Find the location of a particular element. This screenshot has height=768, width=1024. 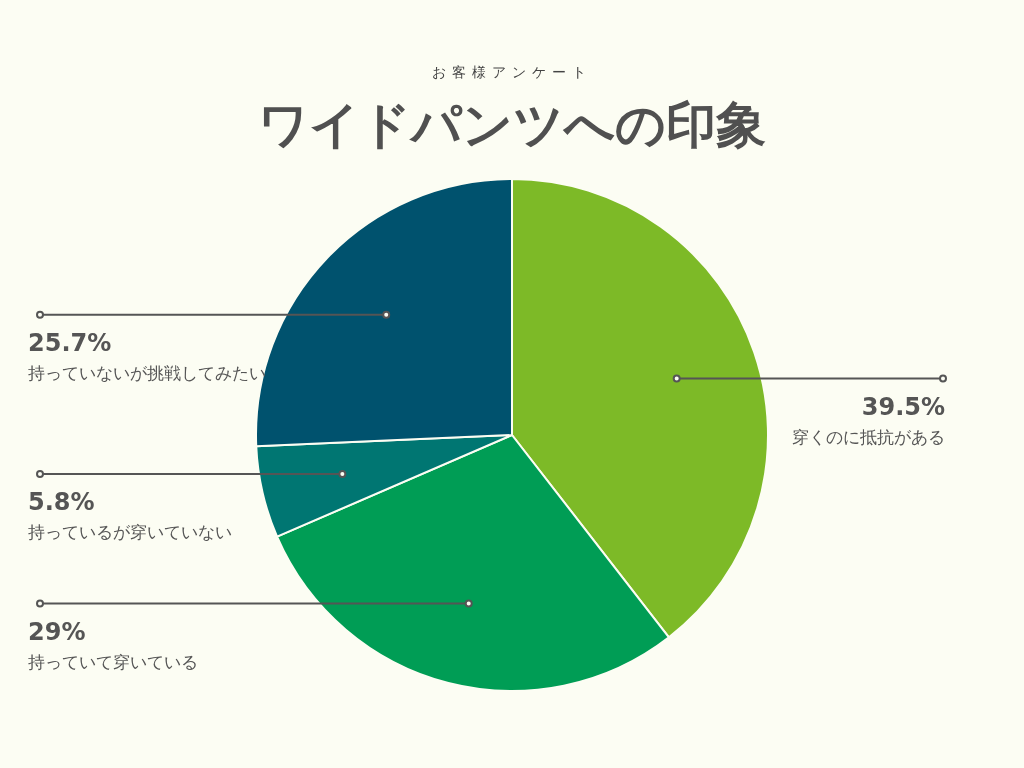

chart-subtitle: お客様アンケート is located at coordinates (512, 73).